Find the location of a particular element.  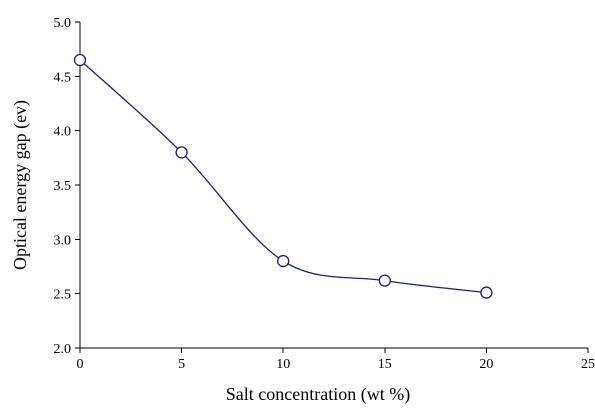

y-axis-ticks: 2.0 2.5 3.0 3.5 4.0 4.5 5.0 is located at coordinates (67, 186).